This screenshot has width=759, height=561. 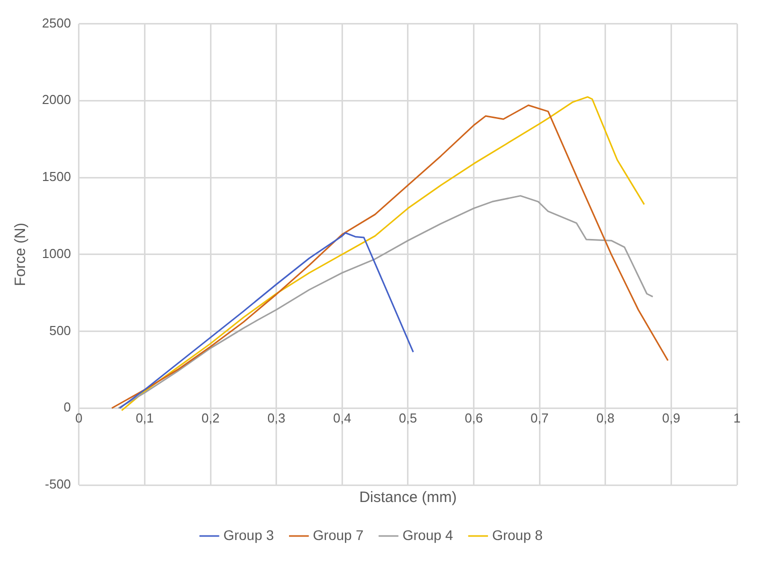 What do you see at coordinates (473, 418) in the screenshot?
I see `x-tick-label: 0,6` at bounding box center [473, 418].